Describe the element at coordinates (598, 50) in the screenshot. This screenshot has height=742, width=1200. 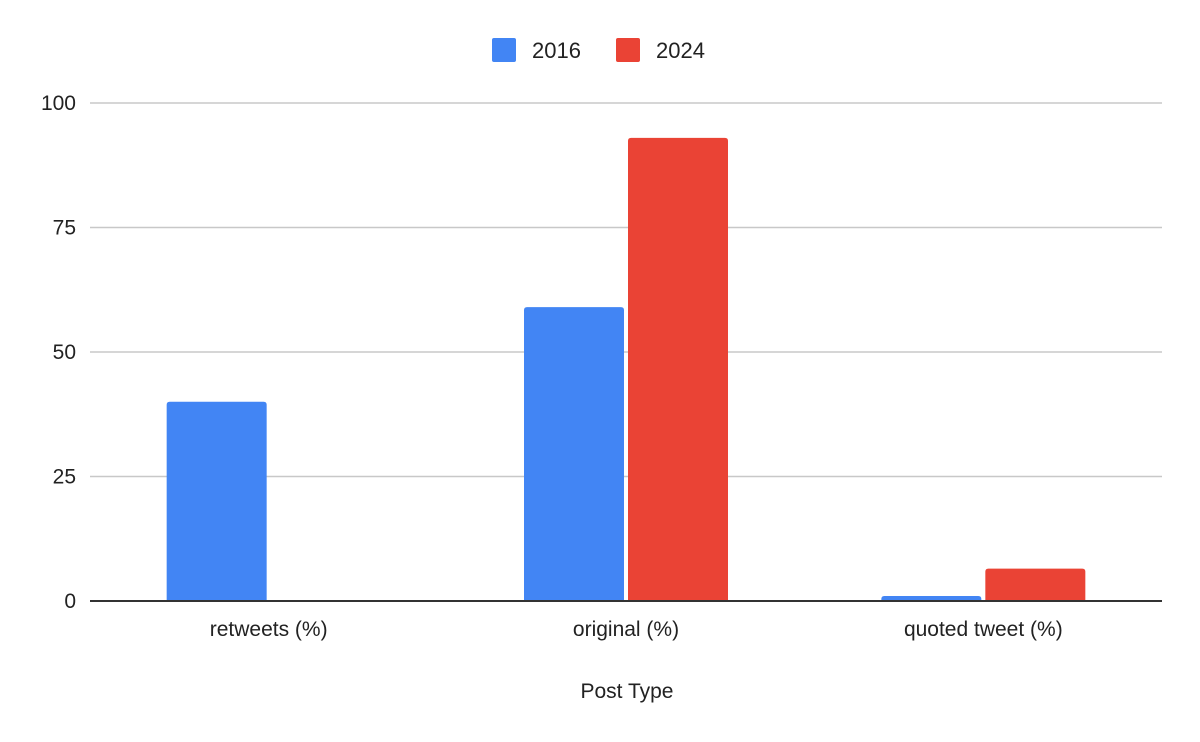
I see `legend: 2016 2024` at that location.